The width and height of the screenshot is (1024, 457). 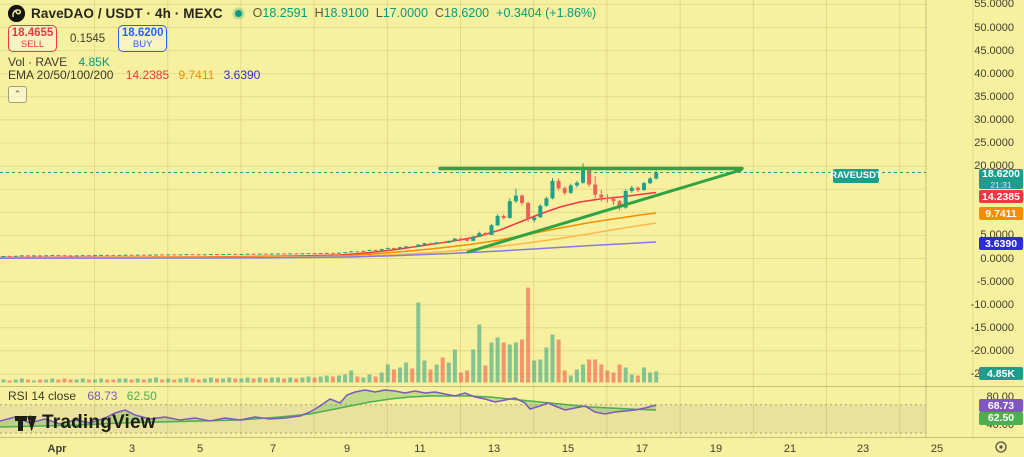 I want to click on time-axis-label: 25, so click(x=937, y=449).